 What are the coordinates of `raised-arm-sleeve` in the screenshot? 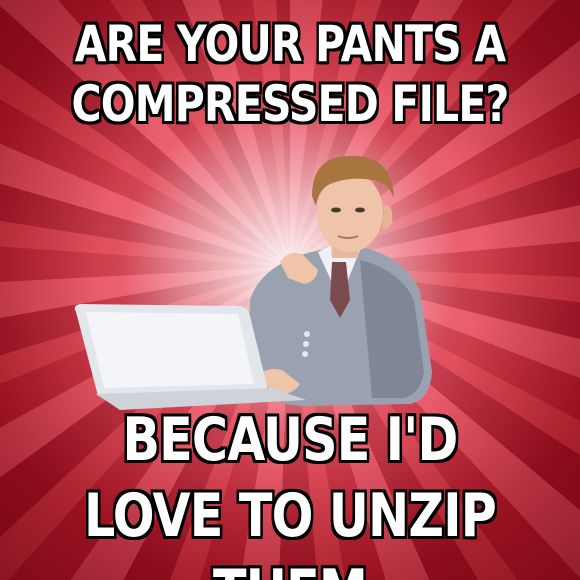 It's located at (289, 299).